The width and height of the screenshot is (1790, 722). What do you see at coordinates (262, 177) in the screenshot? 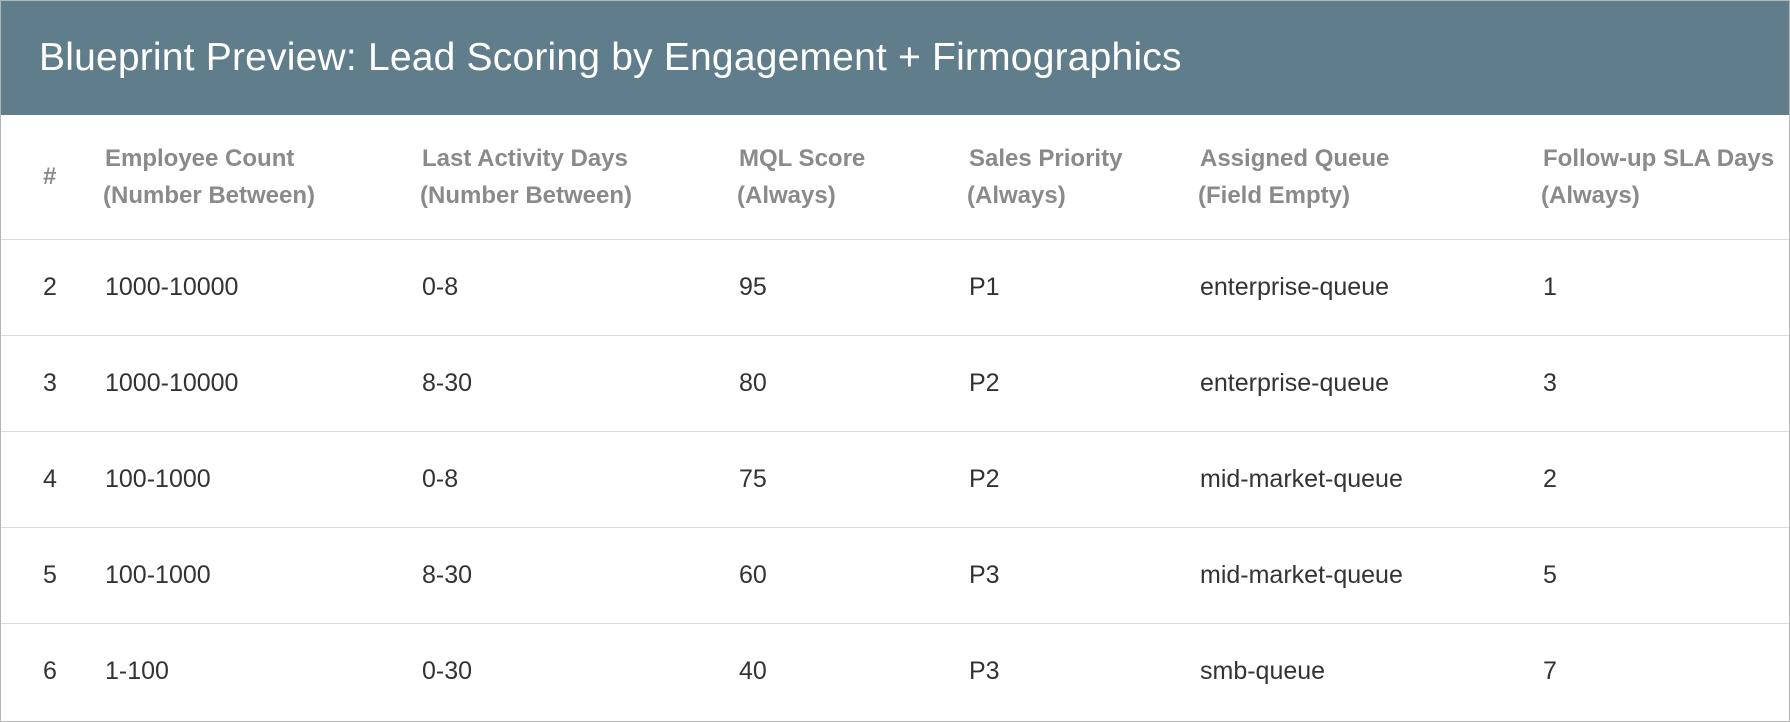
I see `column-header-employee-count: Employee Count (Number Between)` at bounding box center [262, 177].